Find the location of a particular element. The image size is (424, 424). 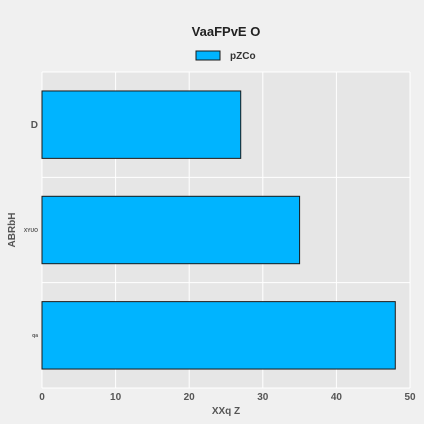

x-tick-label-2: 20 is located at coordinates (190, 397).